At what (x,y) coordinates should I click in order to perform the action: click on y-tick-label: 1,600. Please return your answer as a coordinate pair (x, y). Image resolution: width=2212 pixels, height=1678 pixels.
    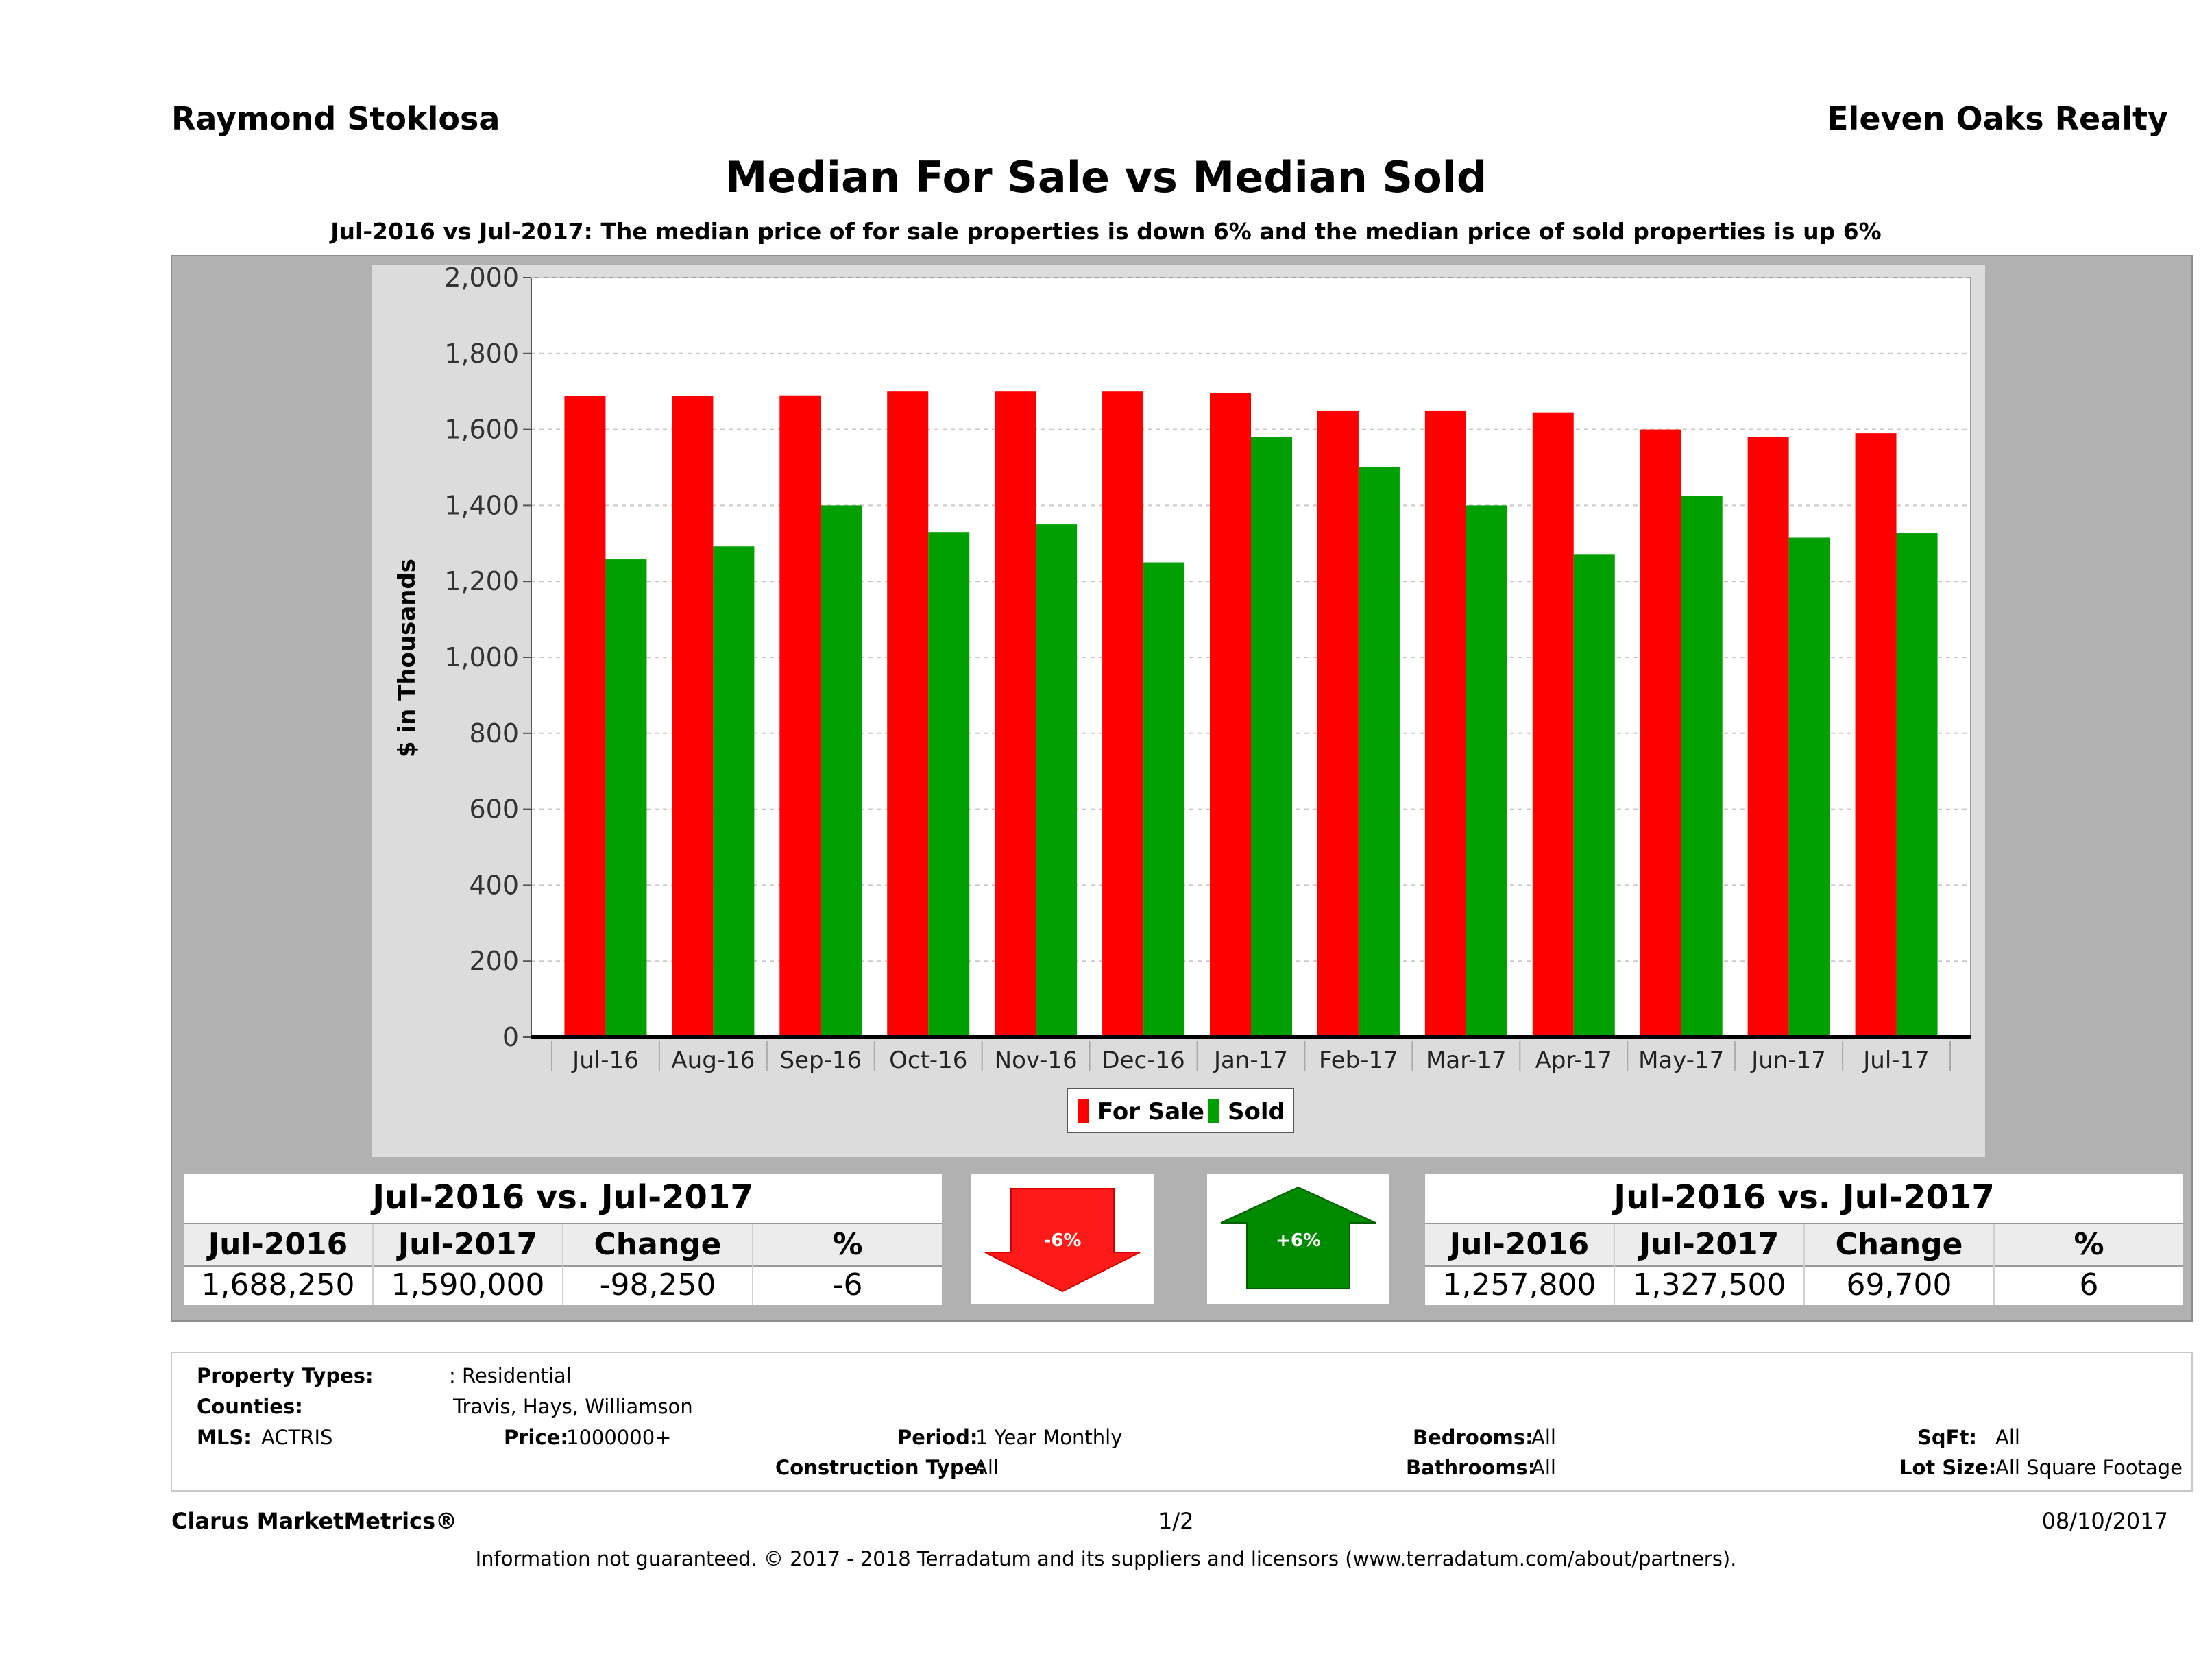
    Looking at the image, I should click on (481, 430).